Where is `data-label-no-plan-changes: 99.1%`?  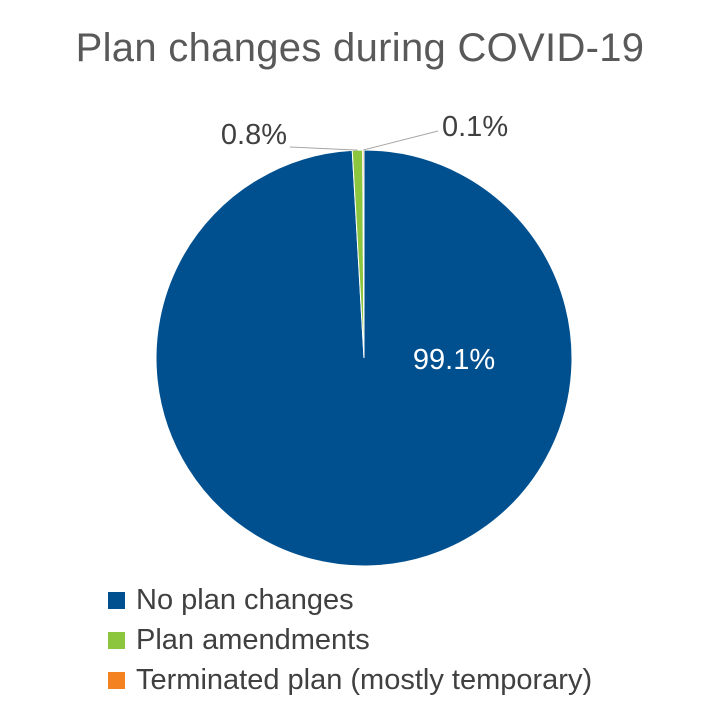 data-label-no-plan-changes: 99.1% is located at coordinates (454, 360).